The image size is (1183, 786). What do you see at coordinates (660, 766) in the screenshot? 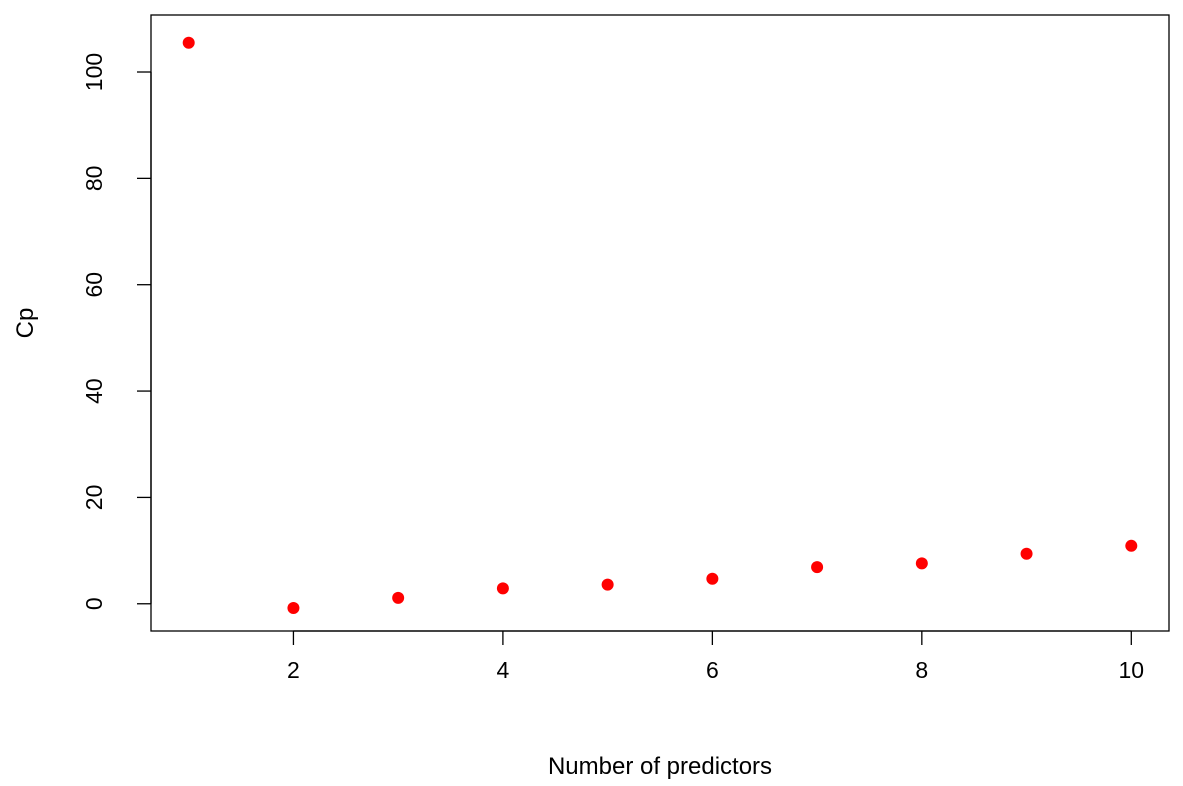
I see `x-axis-title: Number of predictors` at bounding box center [660, 766].